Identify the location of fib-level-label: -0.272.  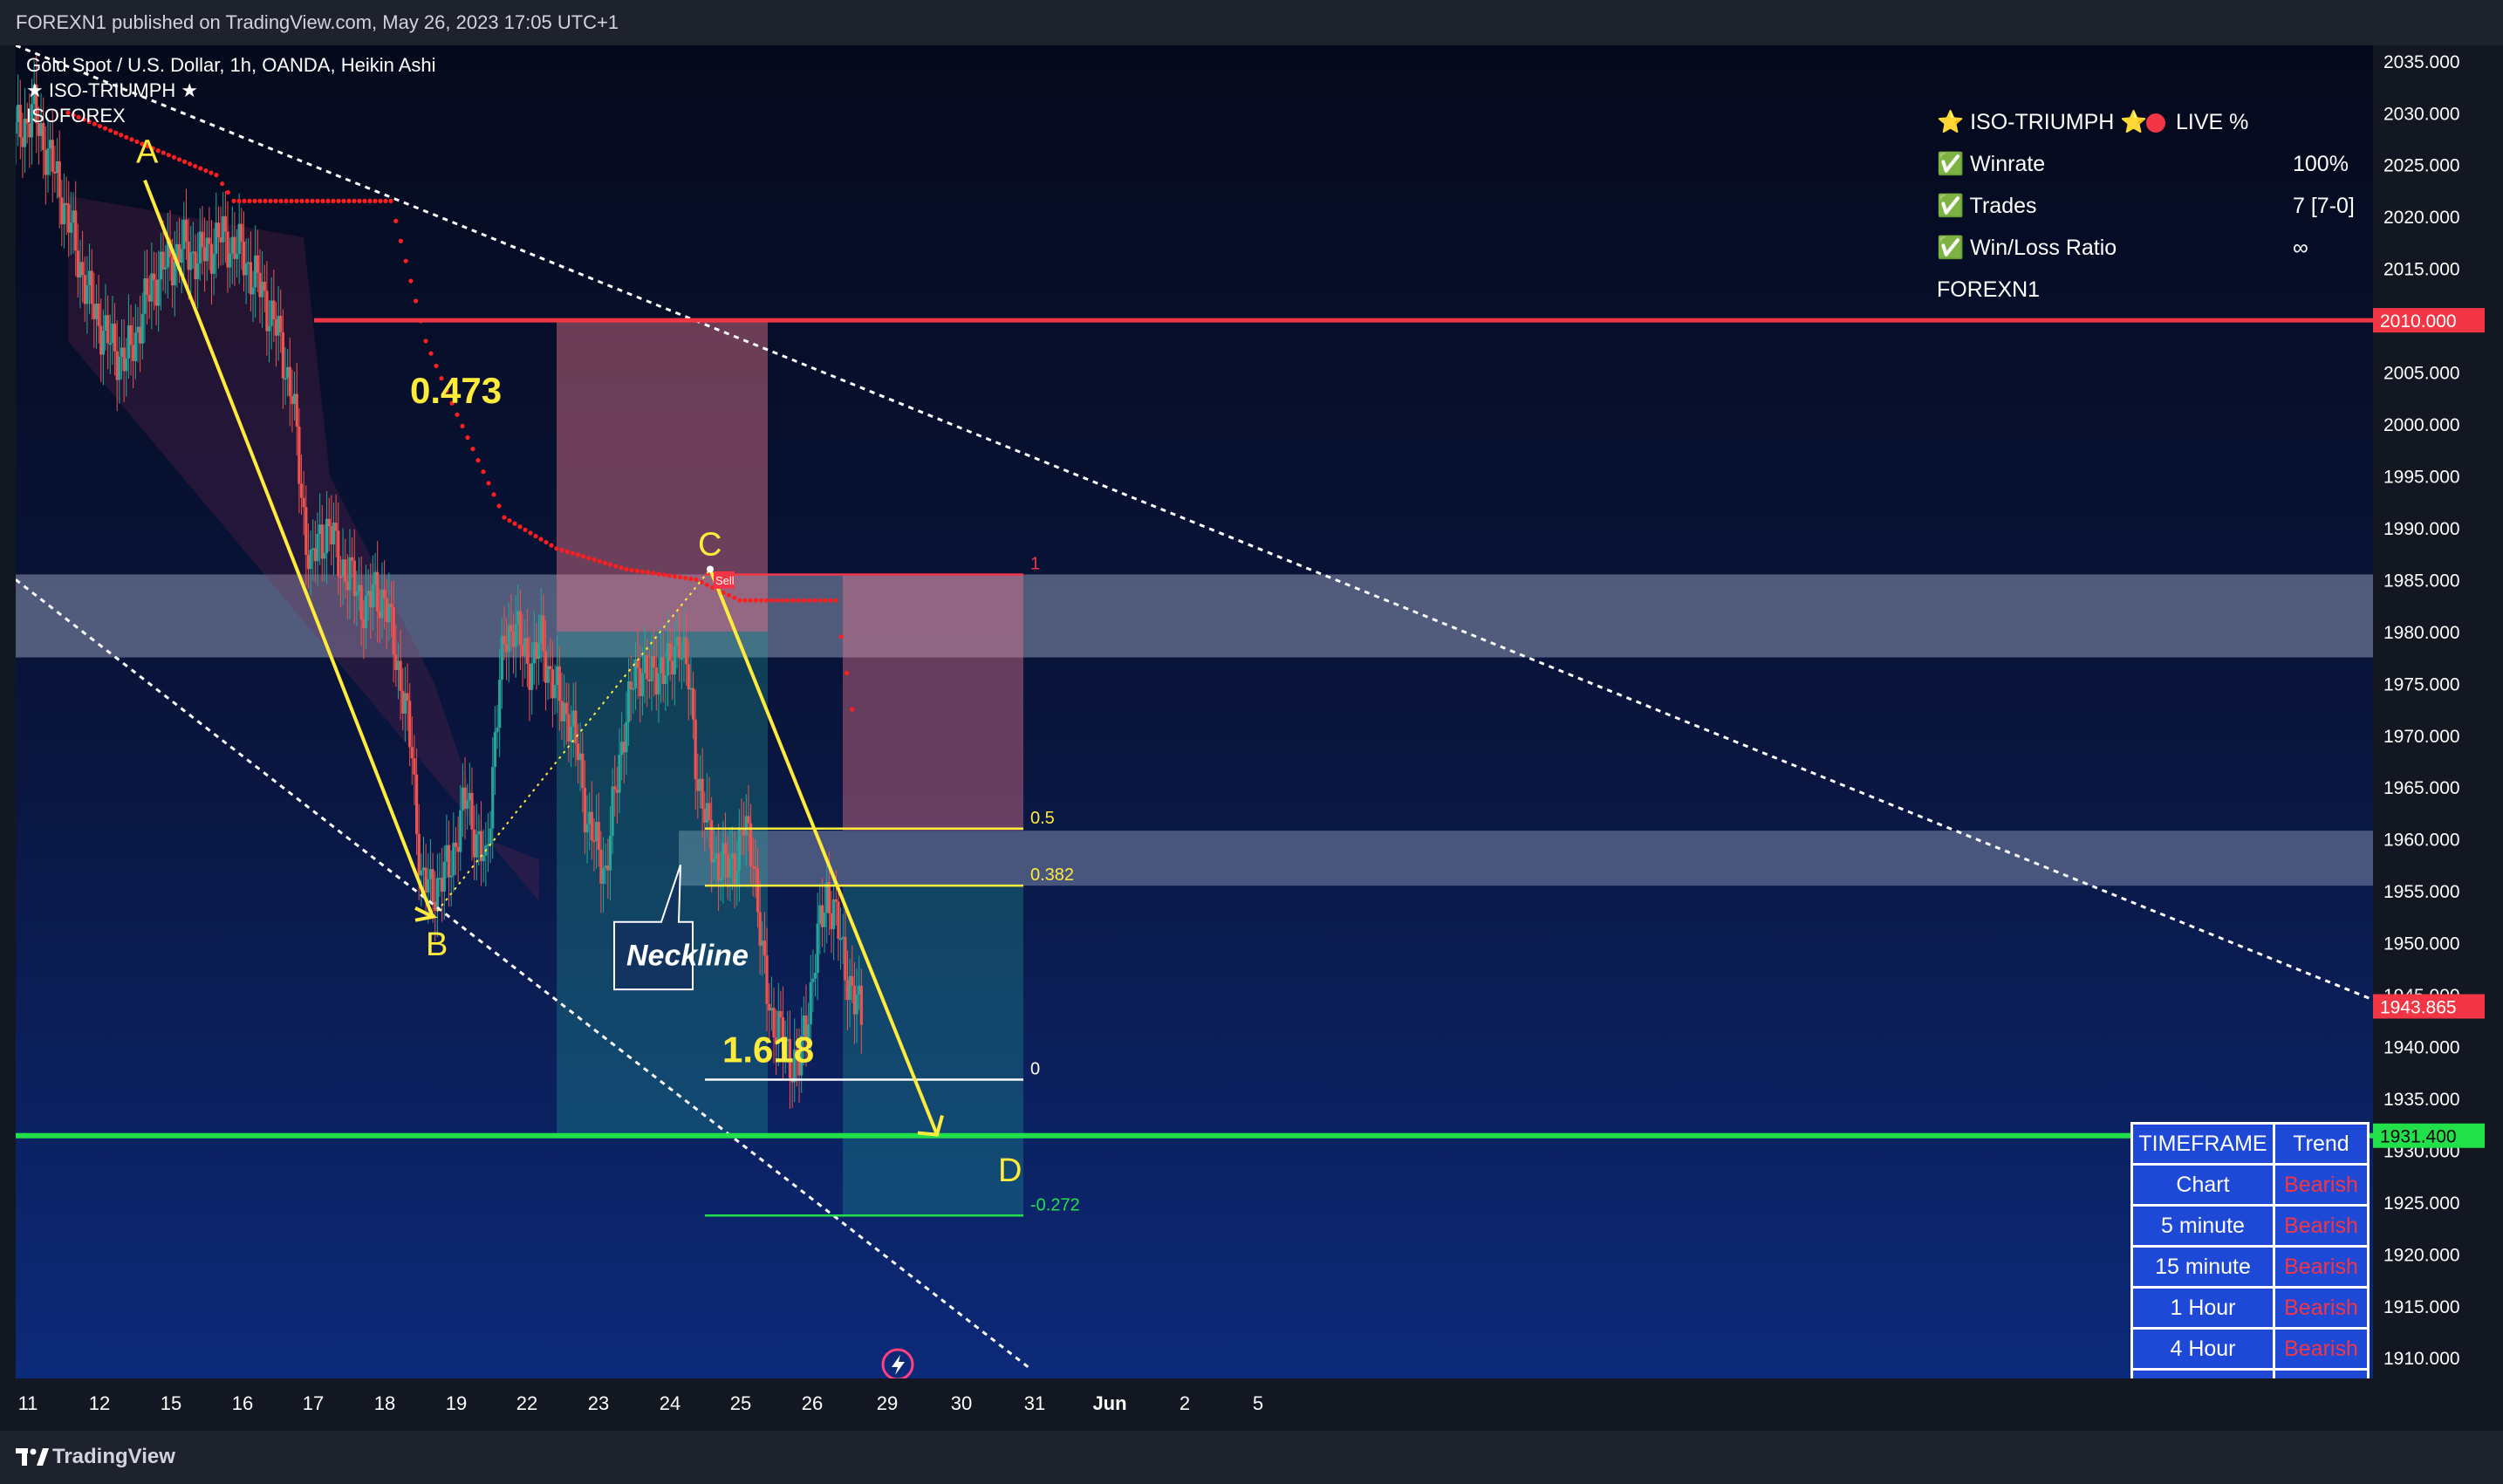
(1055, 1204).